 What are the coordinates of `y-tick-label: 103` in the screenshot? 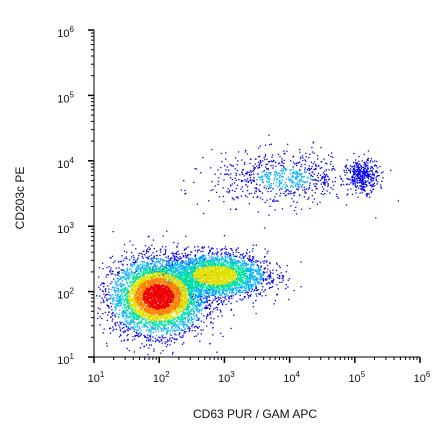 It's located at (65, 228).